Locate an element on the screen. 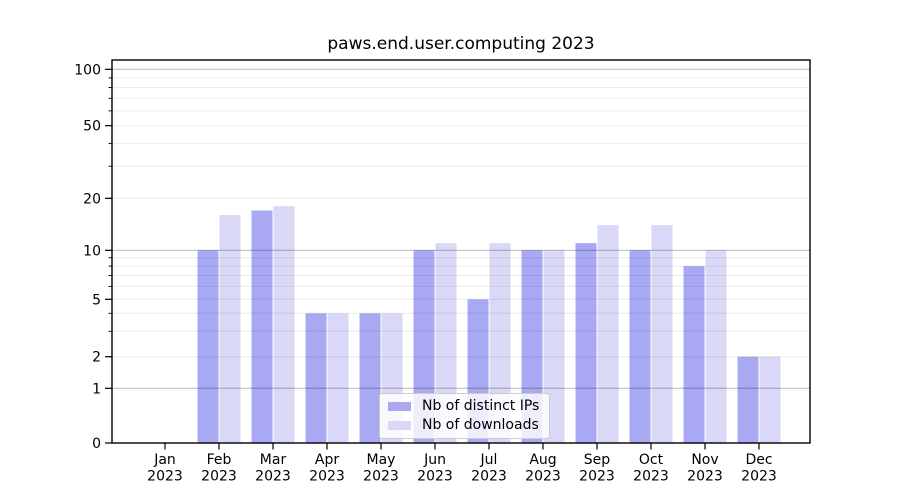 This screenshot has height=500, width=900. legend-item-distinct-ips: Nb of distinct IPs is located at coordinates (463, 406).